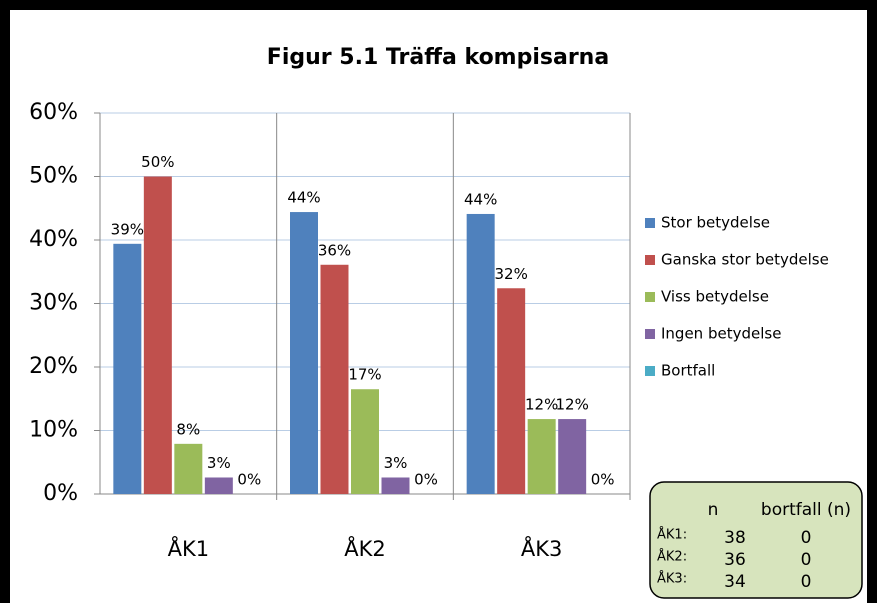 This screenshot has height=603, width=877. What do you see at coordinates (806, 510) in the screenshot?
I see `table-header: bortfall (n)` at bounding box center [806, 510].